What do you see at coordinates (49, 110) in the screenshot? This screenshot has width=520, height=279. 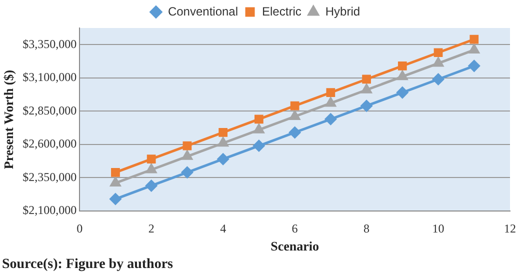 I see `y-tick-label: $2,850,000` at bounding box center [49, 110].